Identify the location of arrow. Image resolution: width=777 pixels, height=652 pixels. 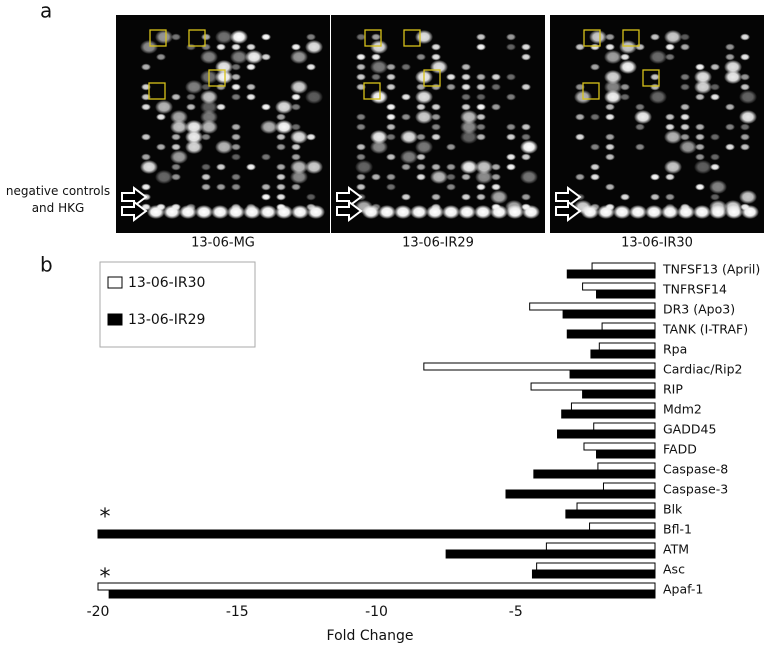
(568, 197).